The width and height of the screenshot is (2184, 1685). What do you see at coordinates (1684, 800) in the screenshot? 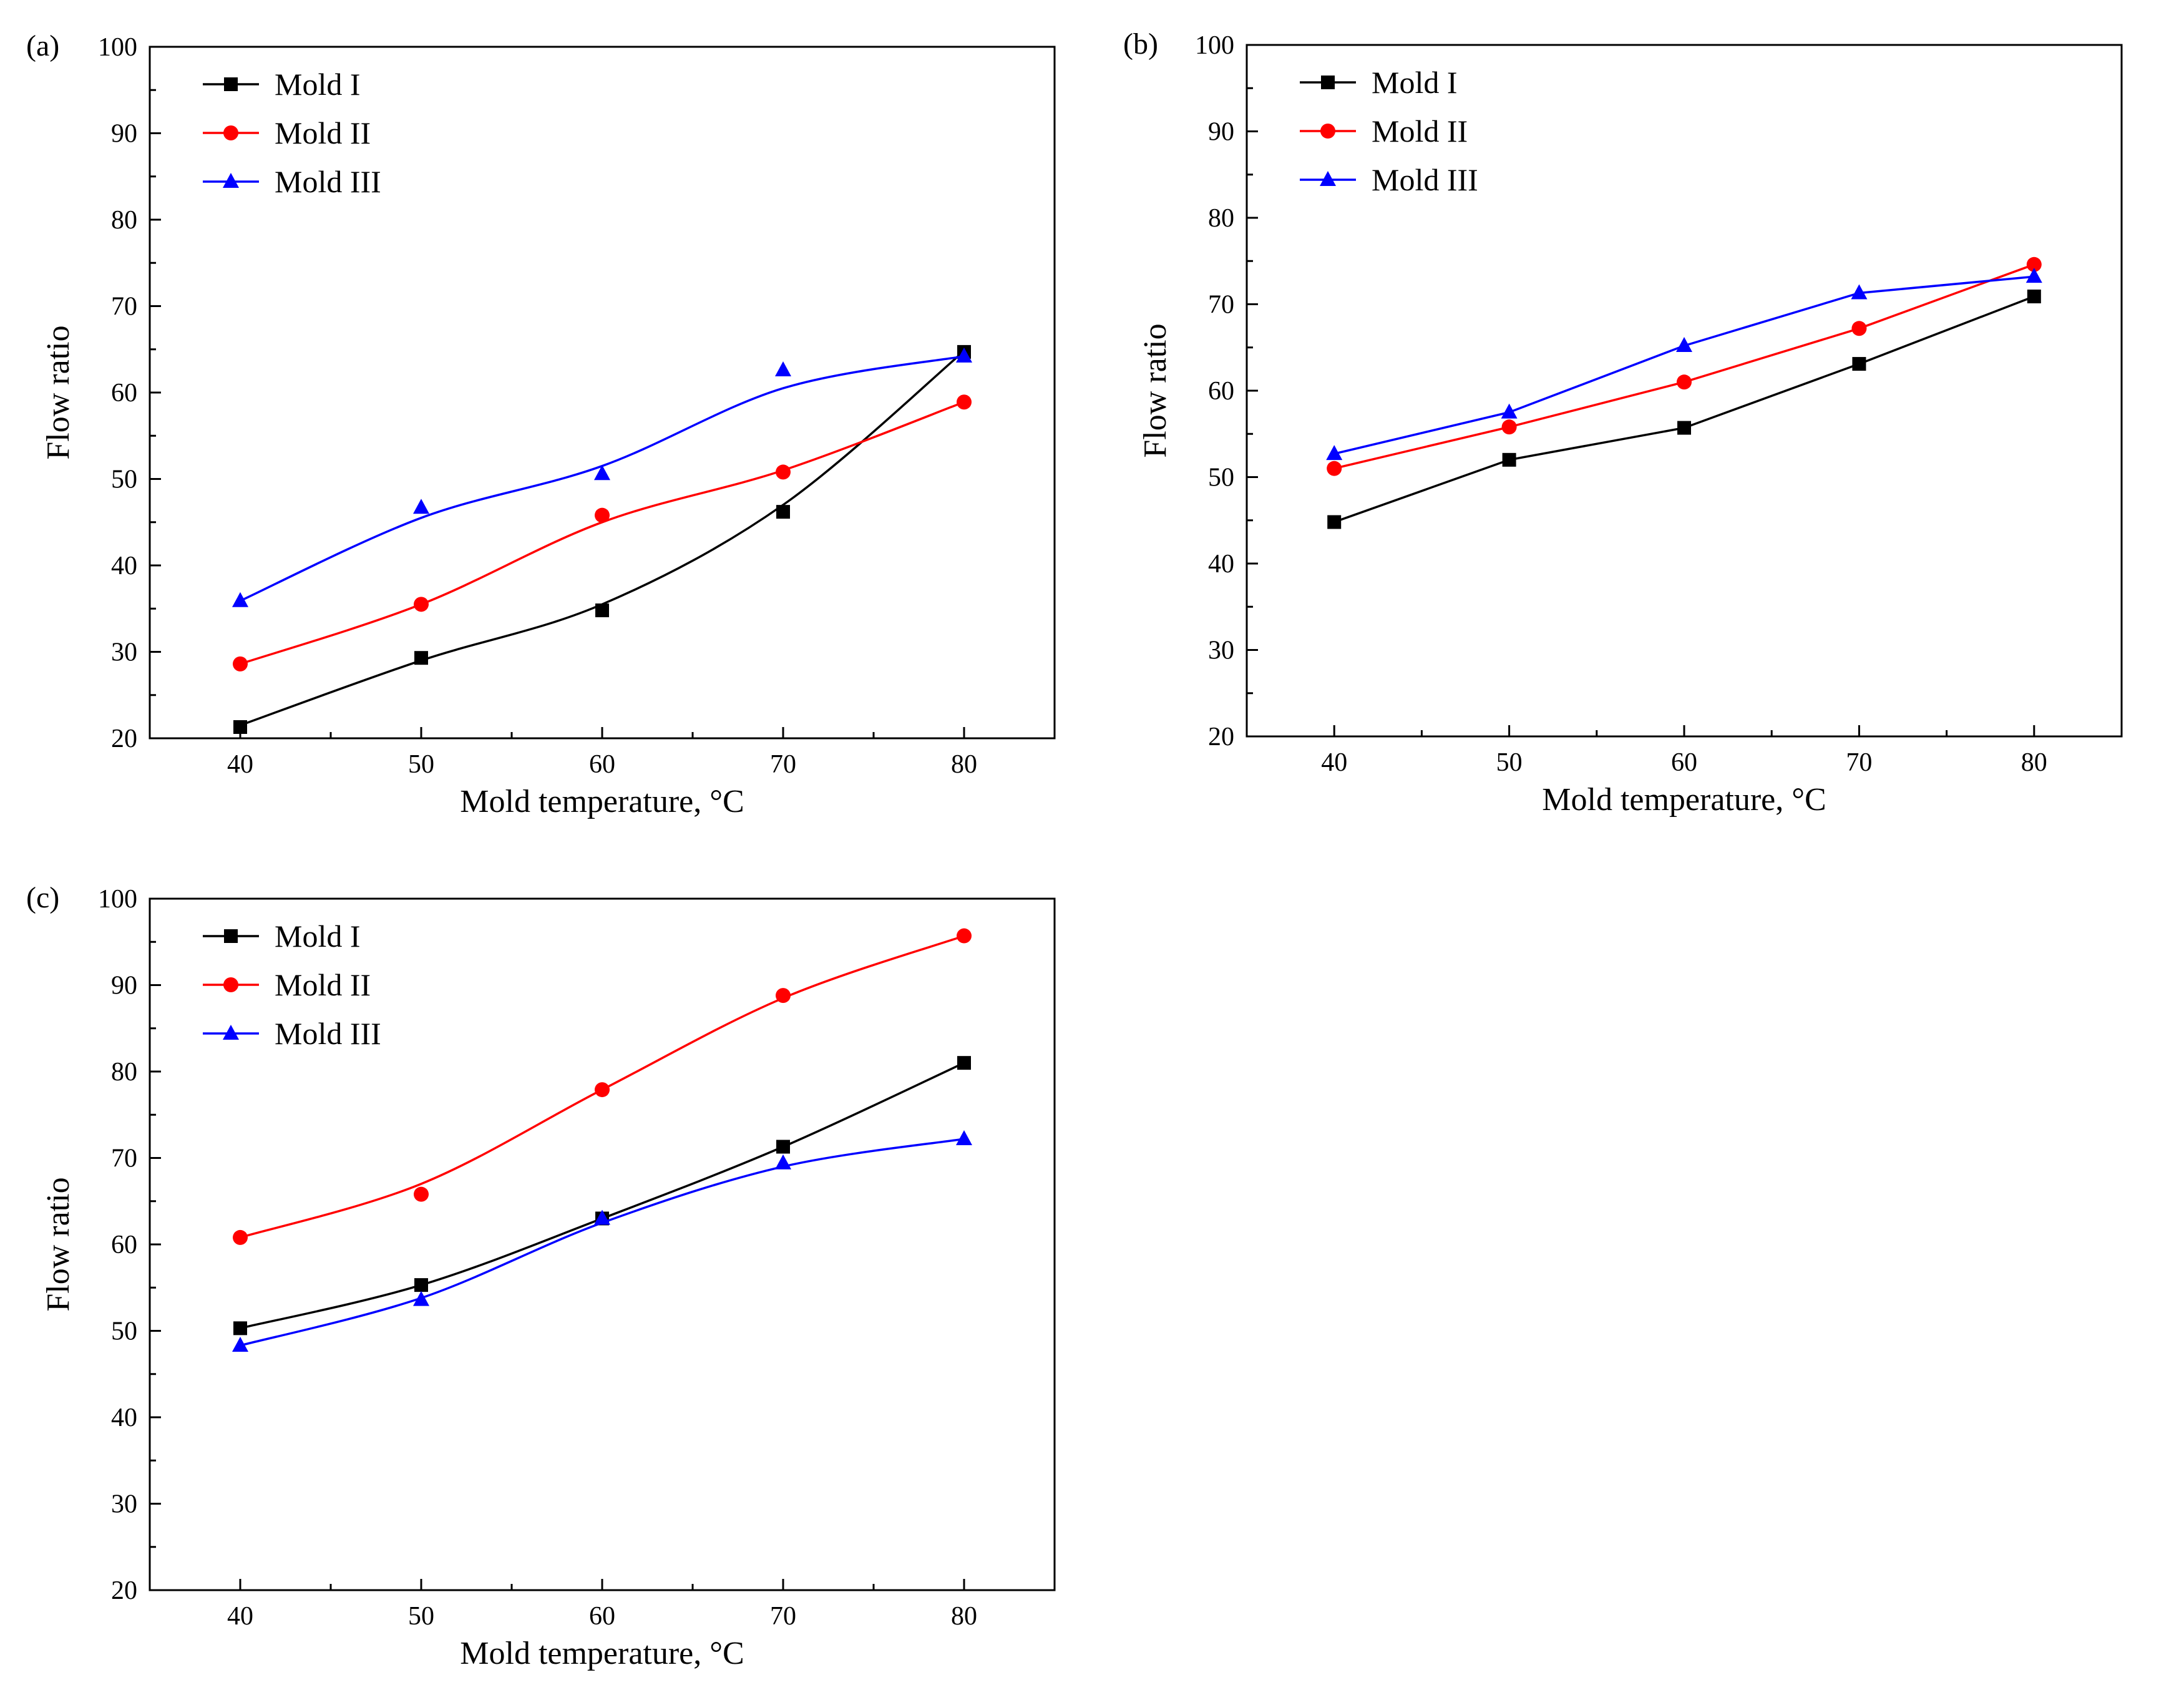
I see `x-axis-title: Mold temperature, °C` at bounding box center [1684, 800].